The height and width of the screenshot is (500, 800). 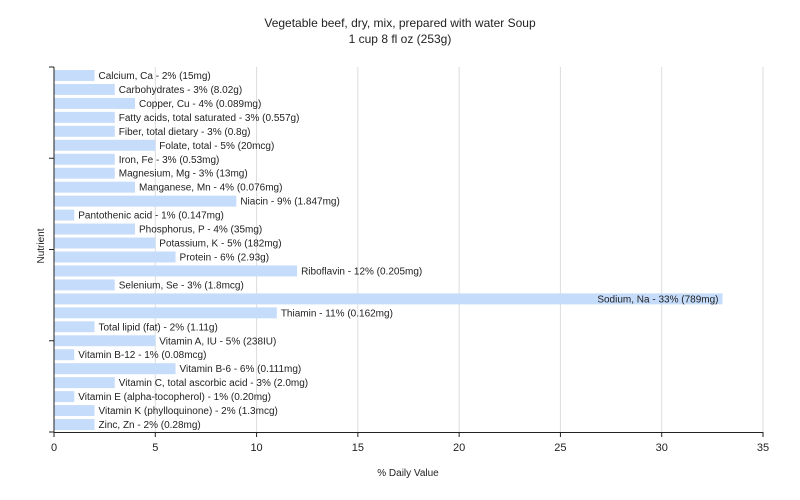 I want to click on bar-label: Pantothenic acid - 1% (0.147mg), so click(x=151, y=216).